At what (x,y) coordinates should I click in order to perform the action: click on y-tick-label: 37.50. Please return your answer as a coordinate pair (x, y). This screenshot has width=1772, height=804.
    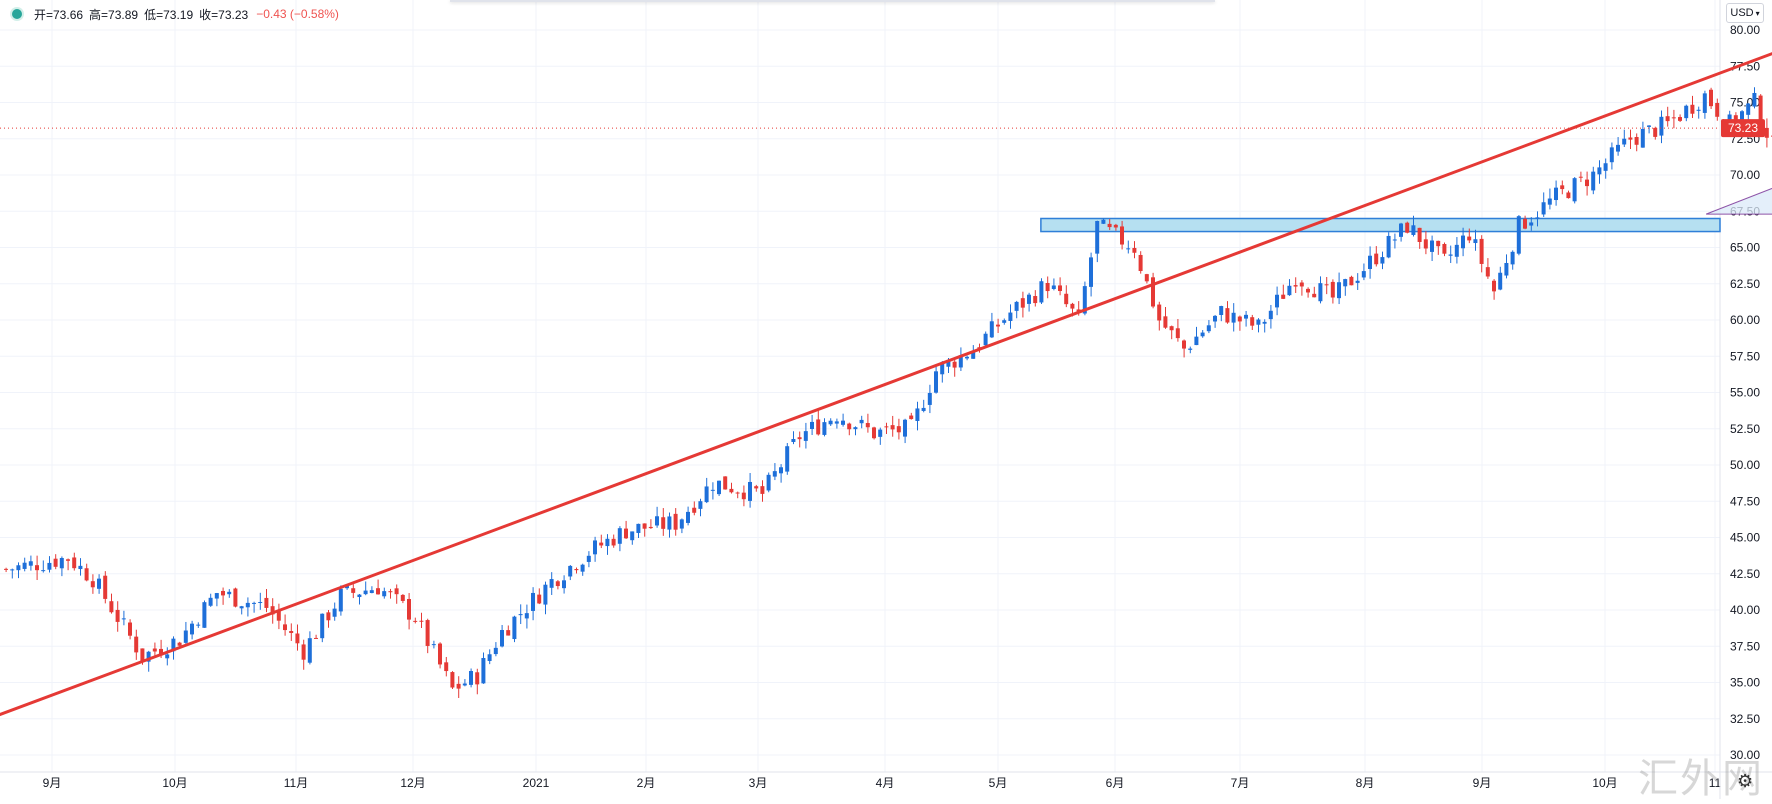
    Looking at the image, I should click on (1745, 646).